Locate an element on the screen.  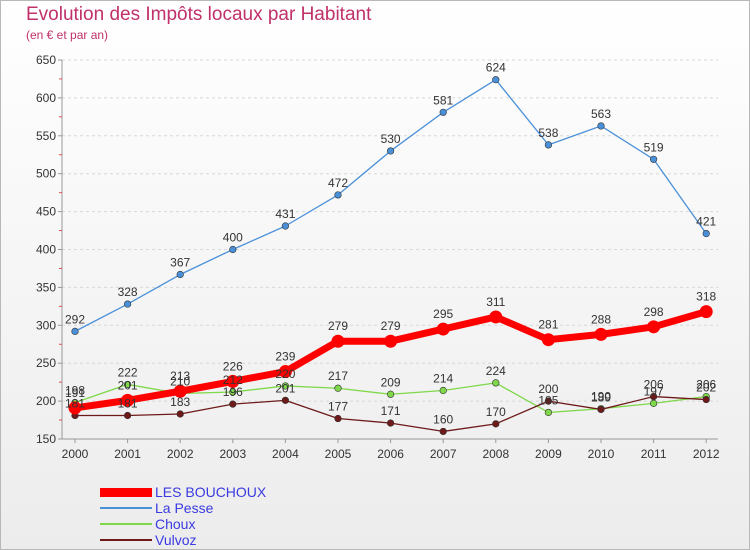
data-label: 288 is located at coordinates (601, 319).